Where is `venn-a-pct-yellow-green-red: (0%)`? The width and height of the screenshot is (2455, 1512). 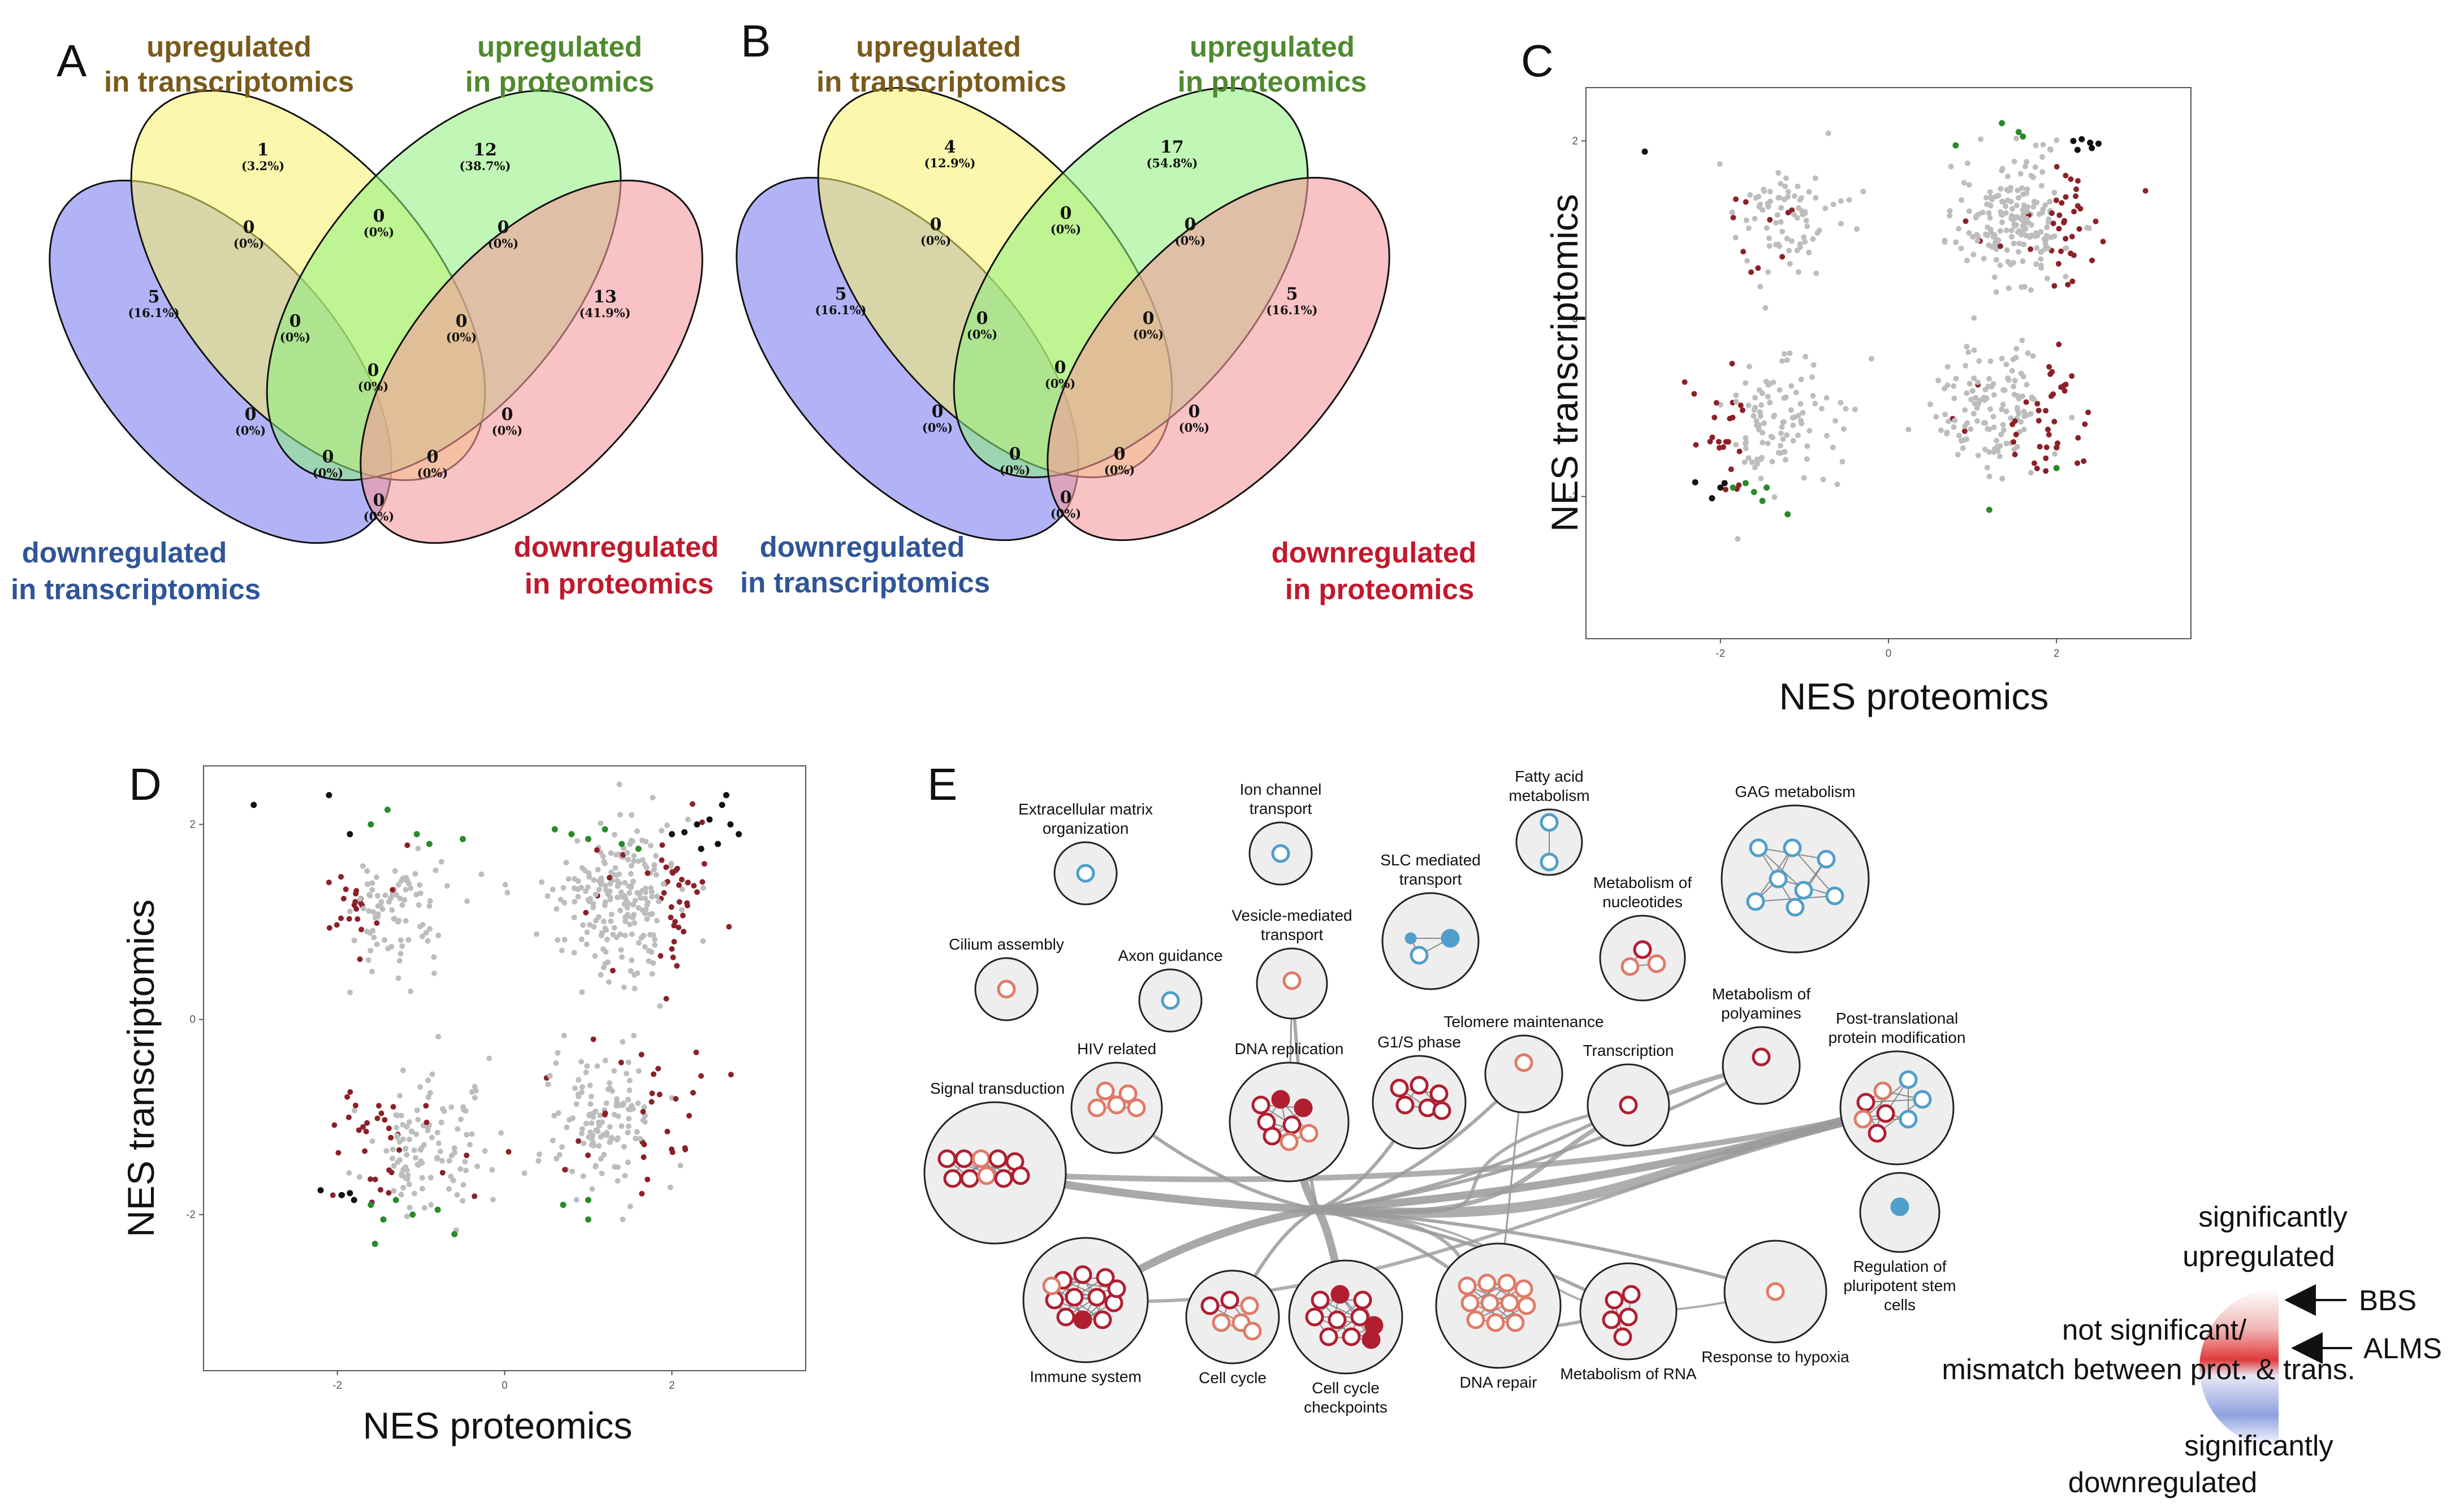 venn-a-pct-yellow-green-red: (0%) is located at coordinates (462, 337).